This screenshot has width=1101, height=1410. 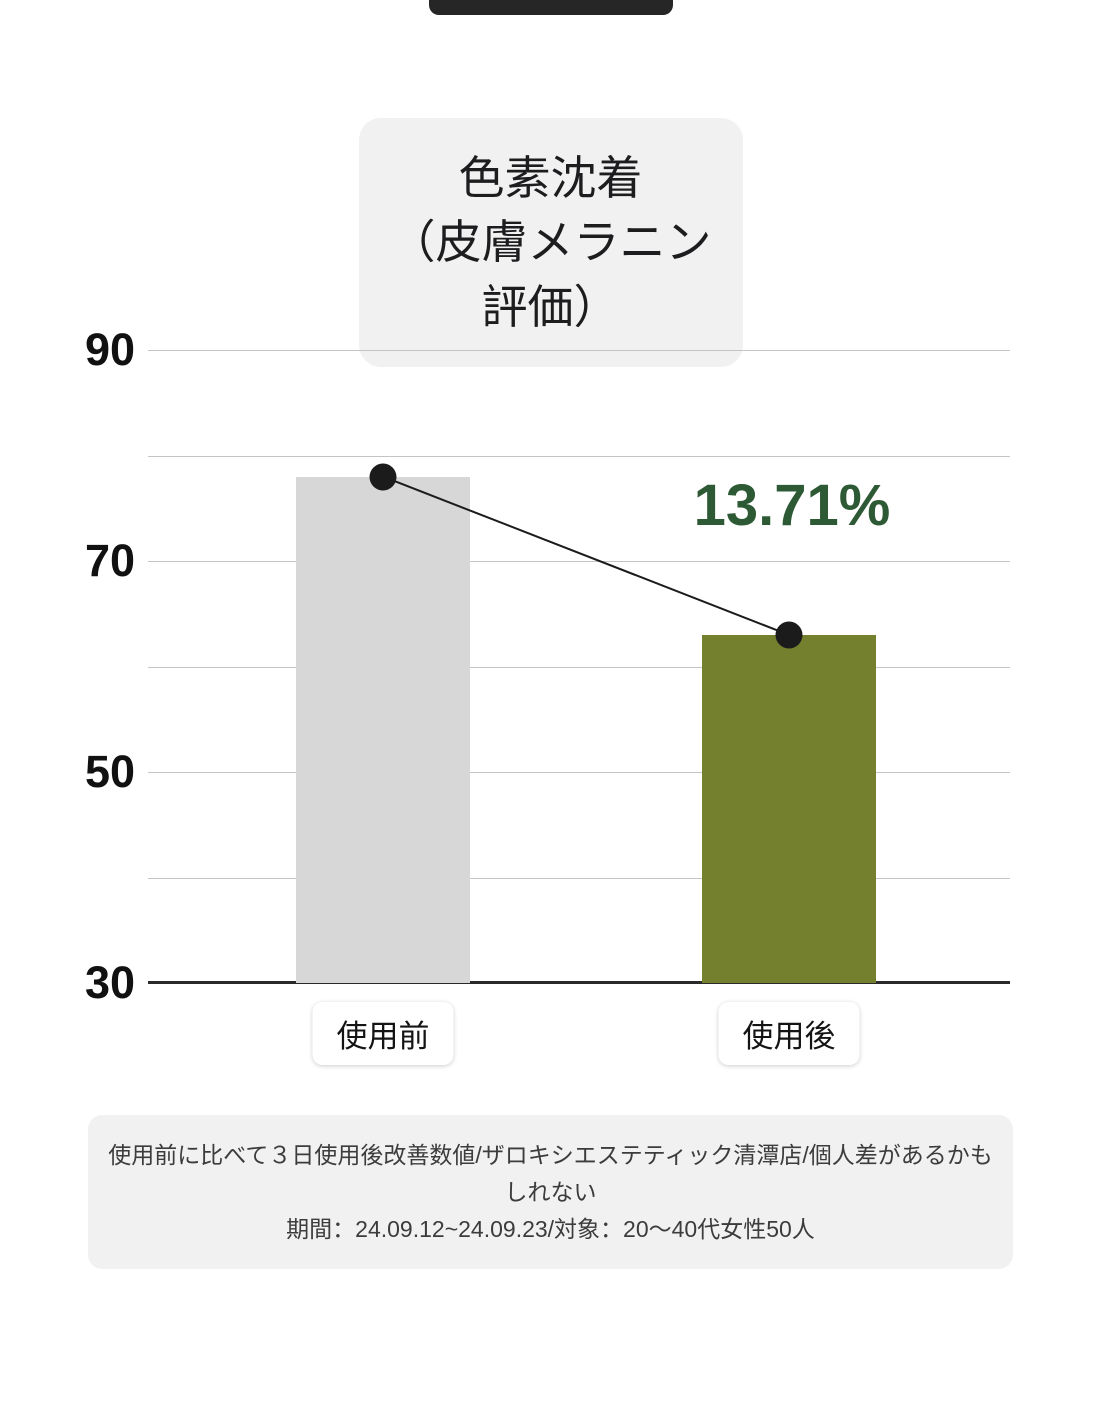 I want to click on x-axis-line, so click(x=579, y=982).